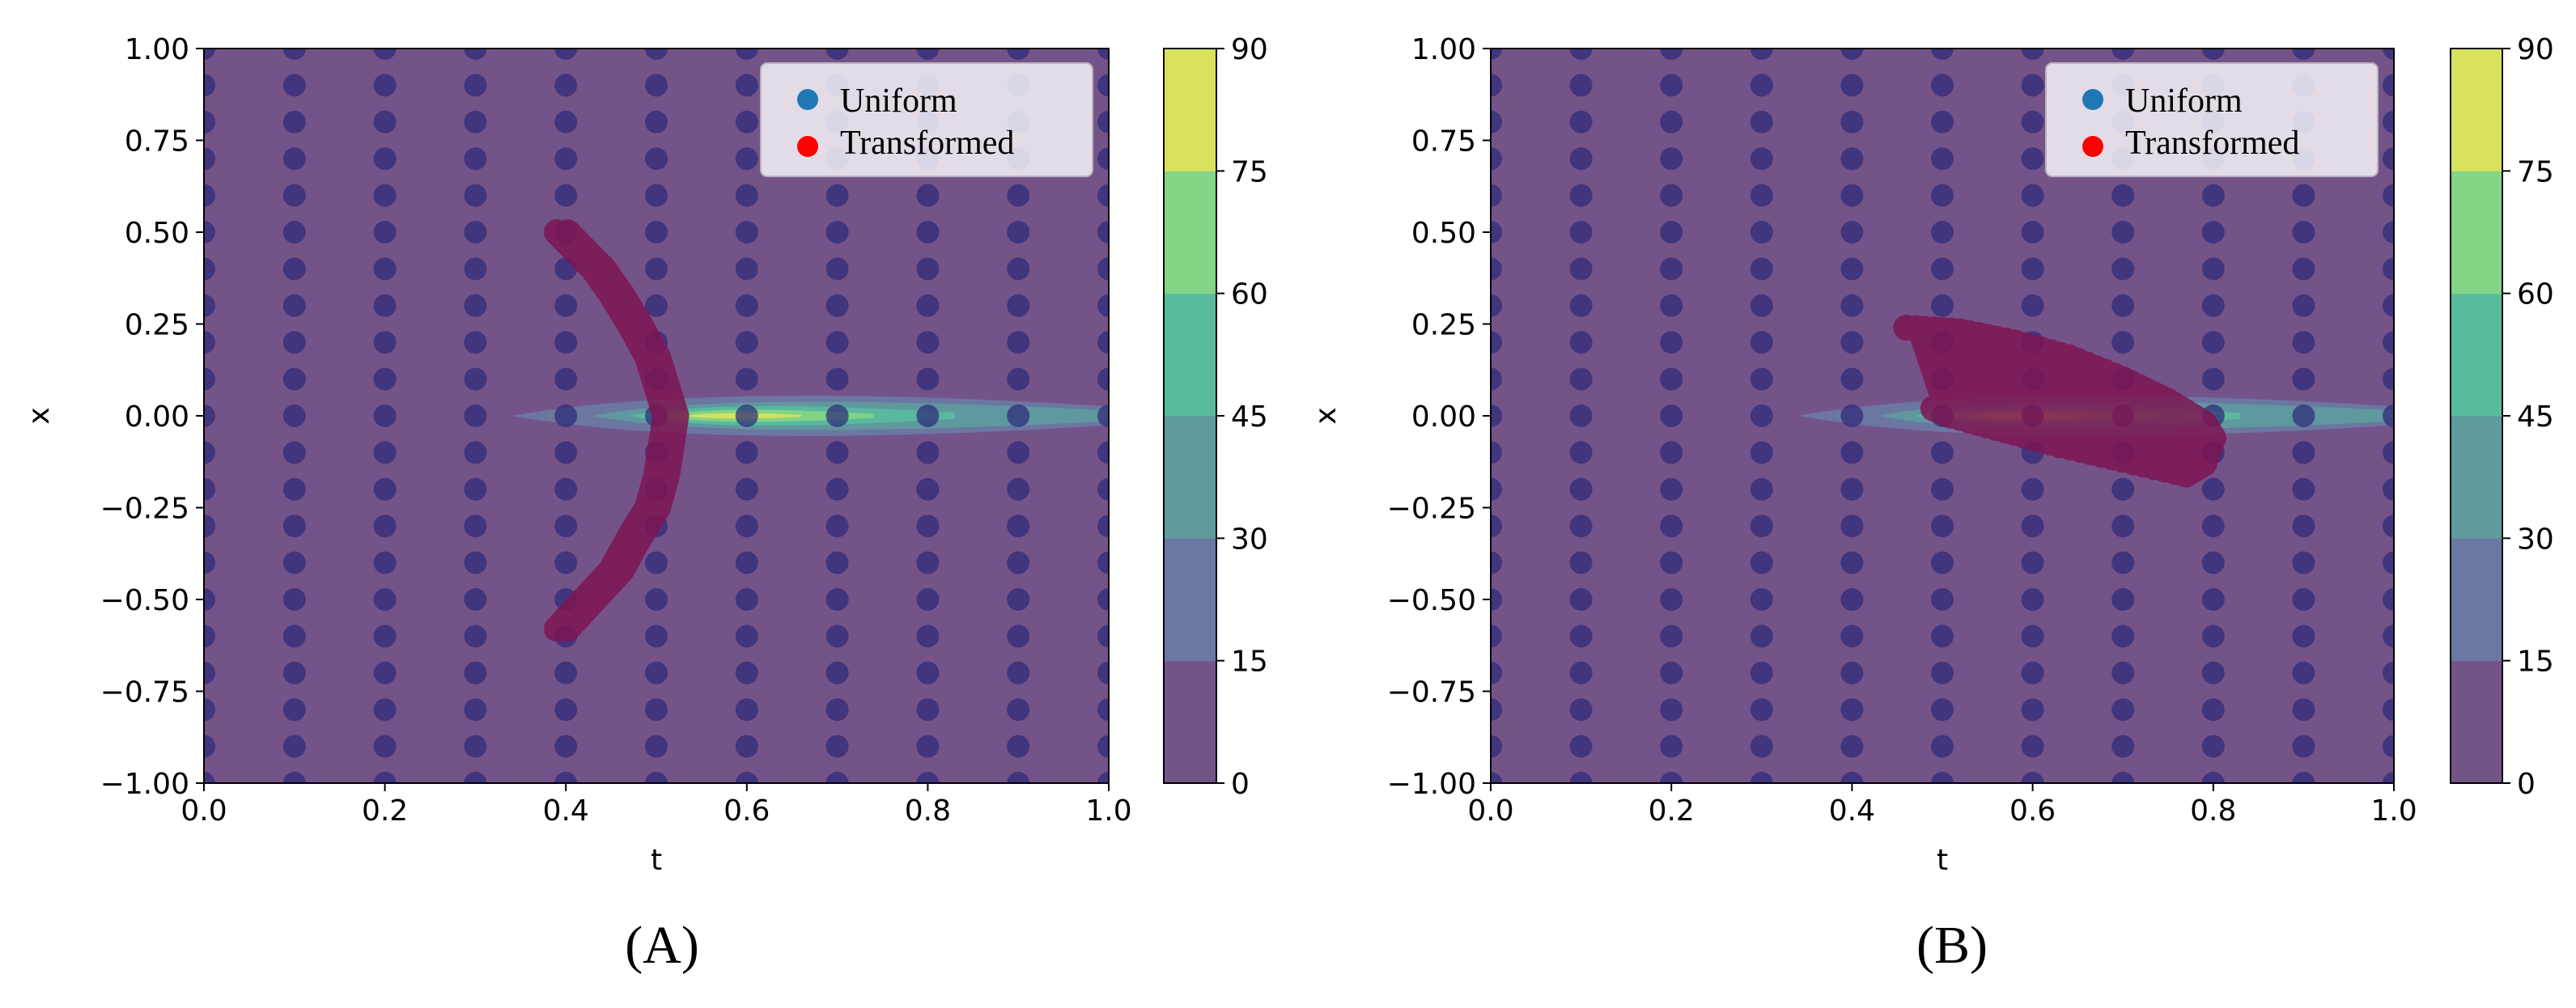 Image resolution: width=2576 pixels, height=1008 pixels. I want to click on y-tick-label: 0.25, so click(1443, 325).